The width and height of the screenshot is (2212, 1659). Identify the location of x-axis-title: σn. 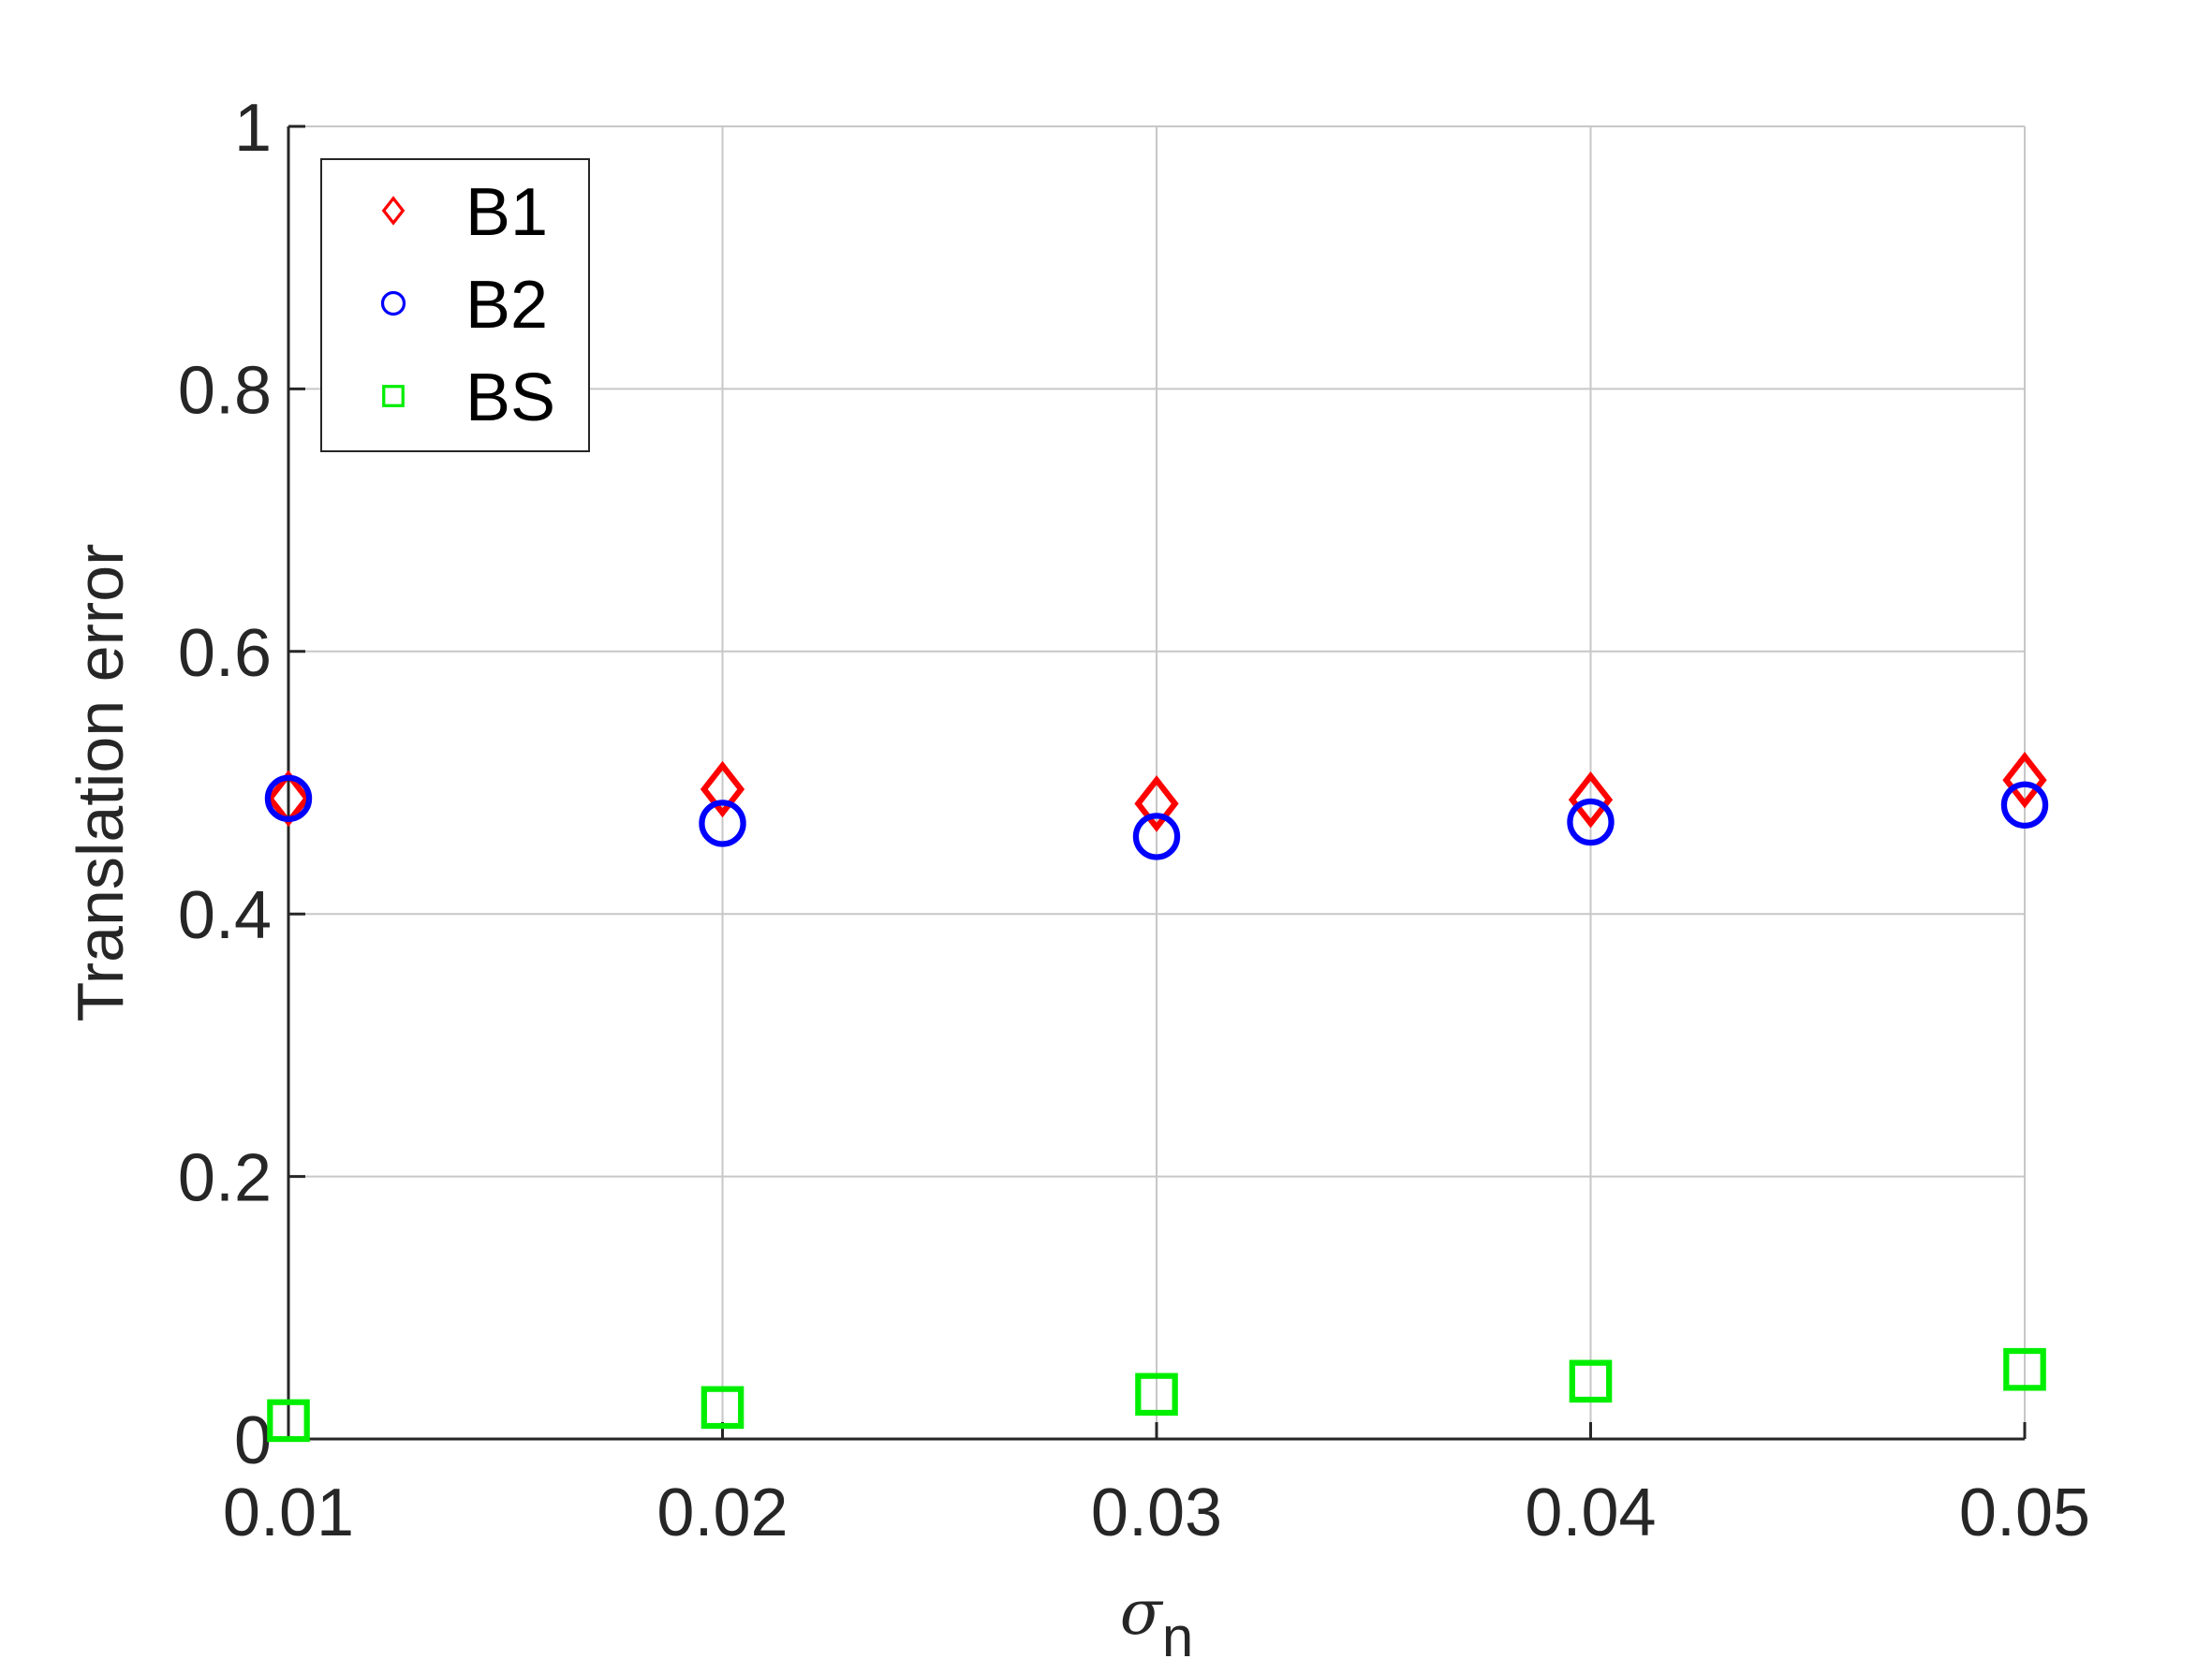
(1156, 1618).